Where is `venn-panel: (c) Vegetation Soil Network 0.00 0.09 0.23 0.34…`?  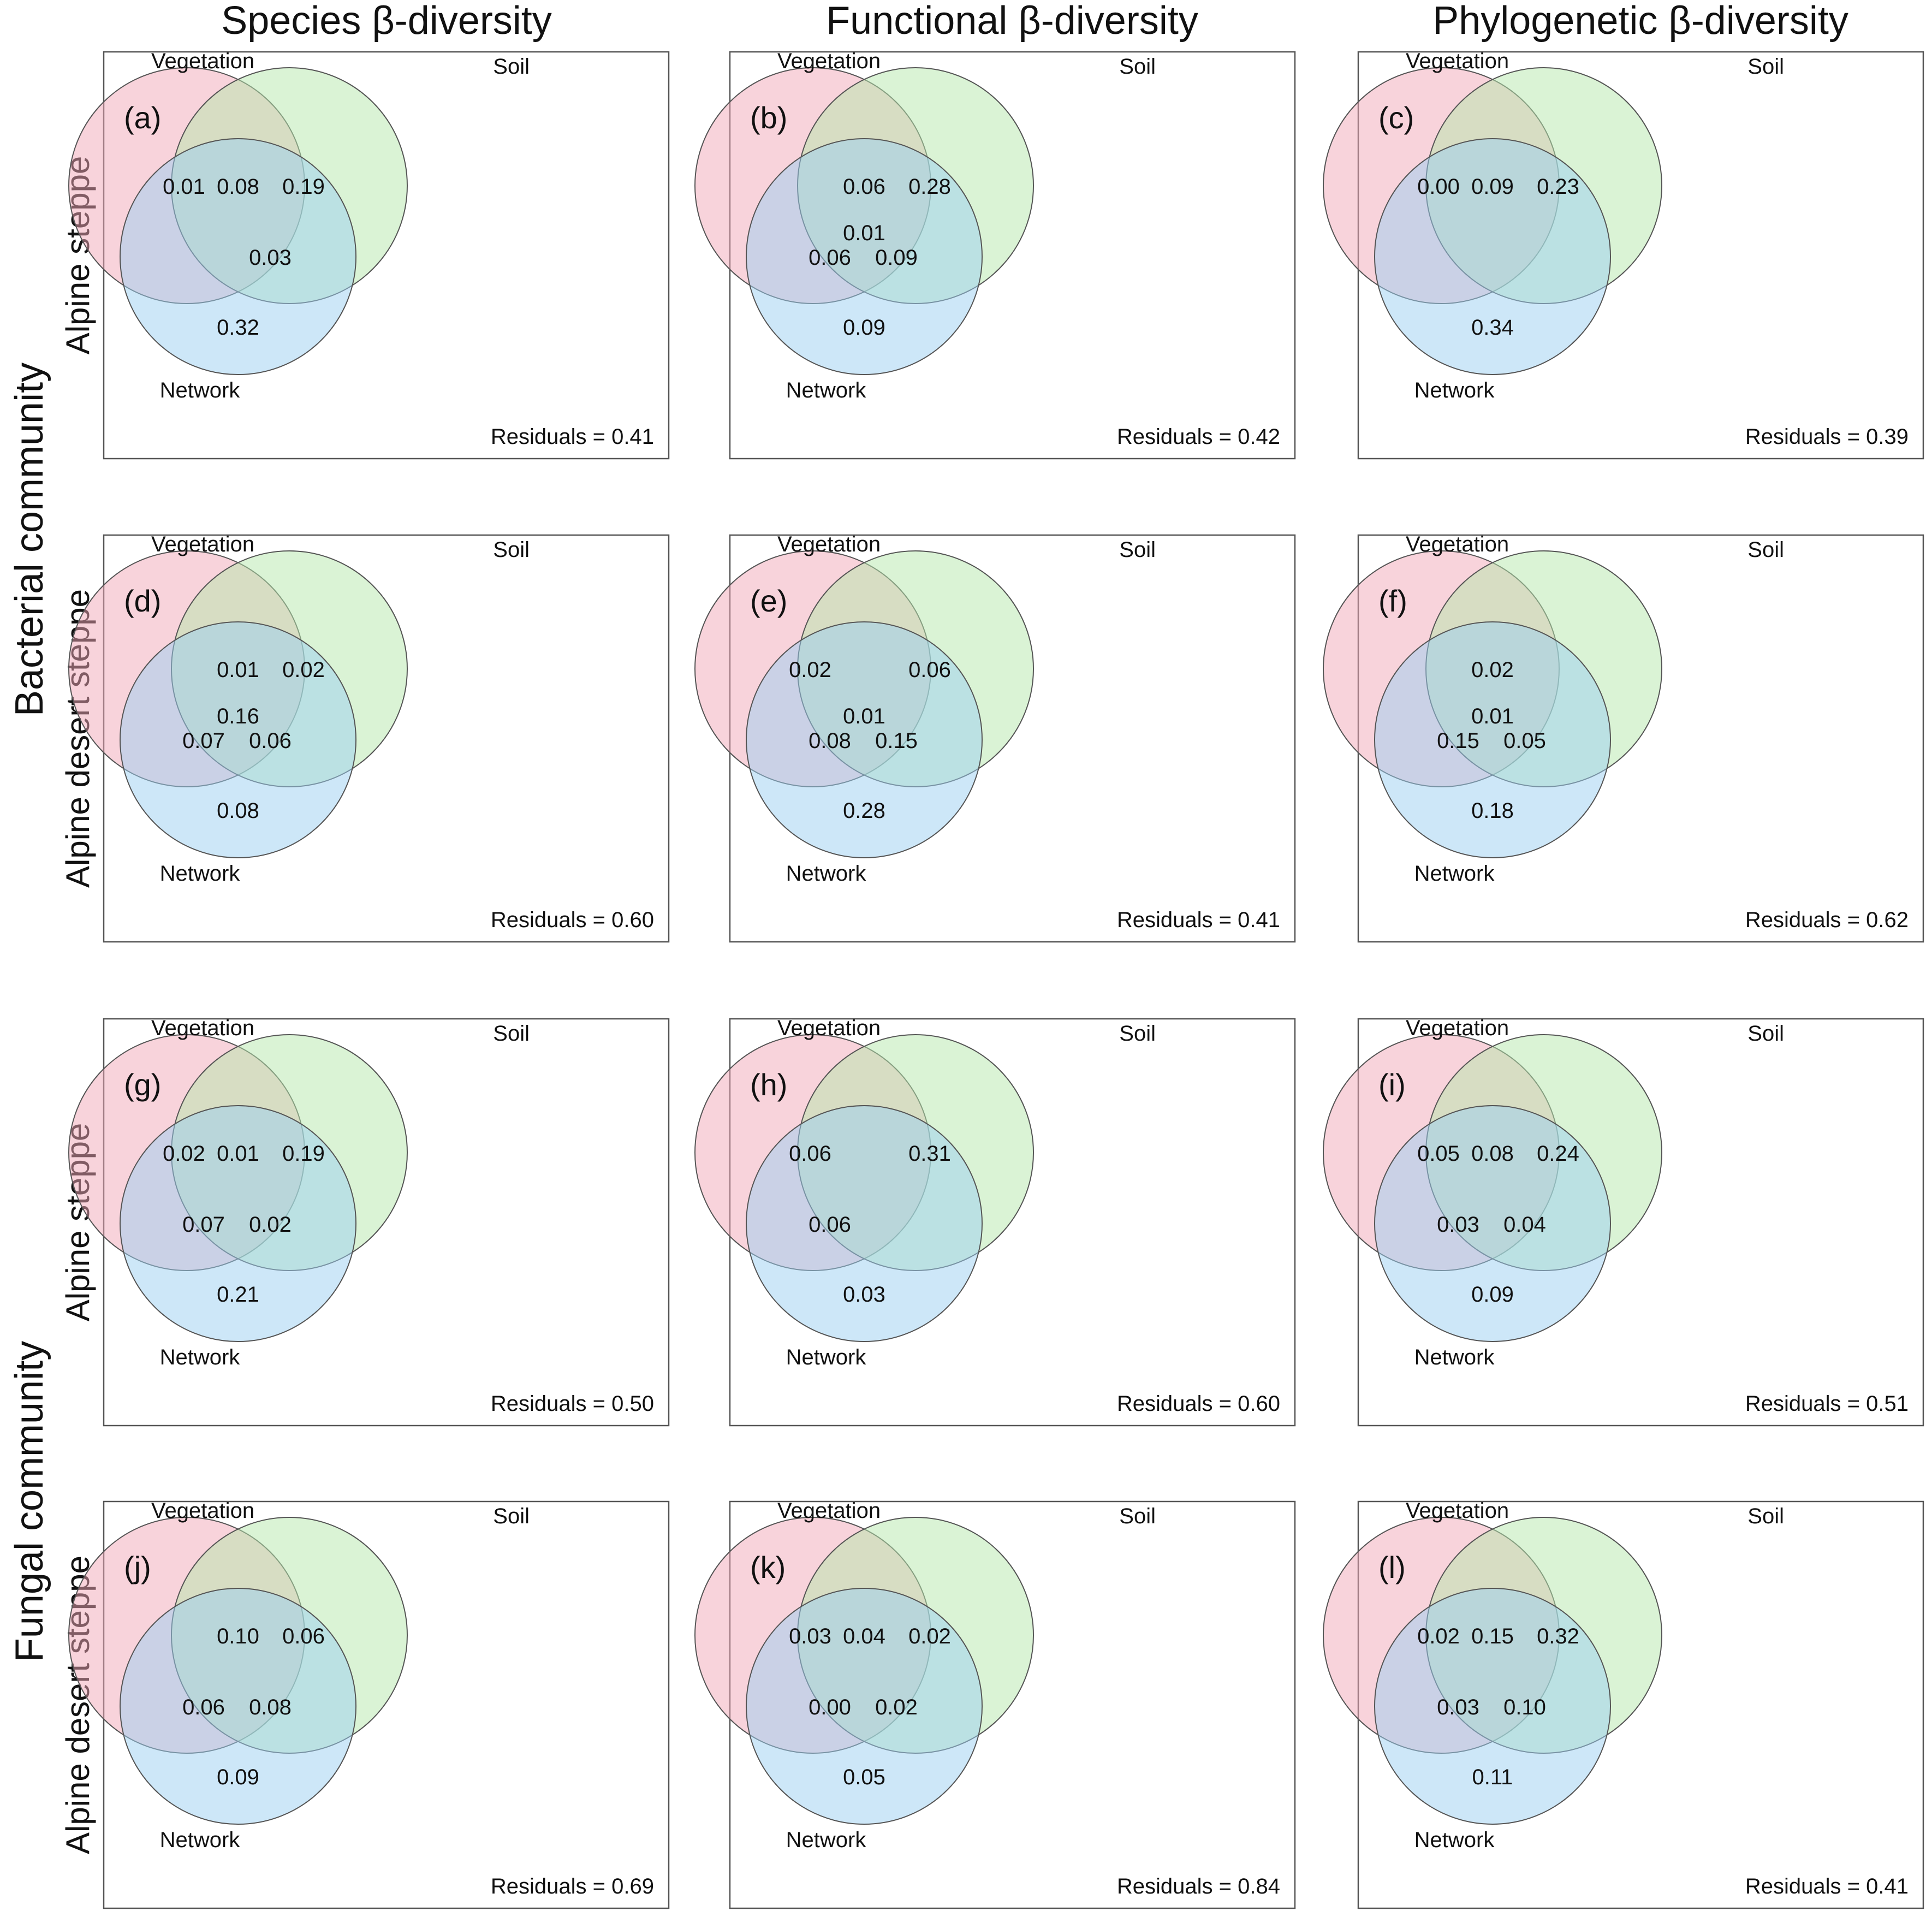
venn-panel: (c) Vegetation Soil Network 0.00 0.09 0.23 0.34… is located at coordinates (1623, 254).